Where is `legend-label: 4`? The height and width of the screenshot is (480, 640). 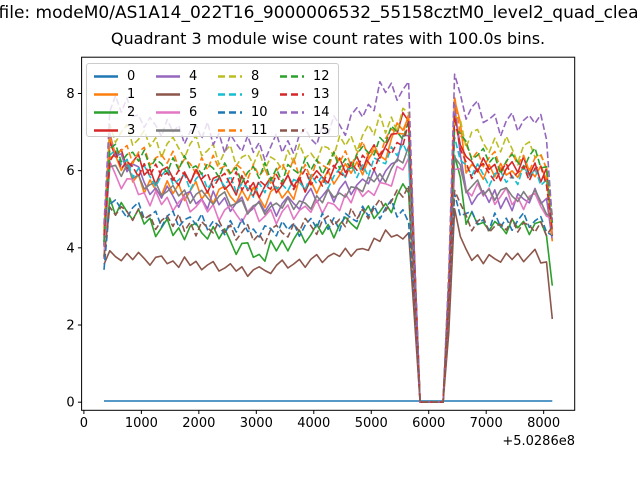
legend-label: 4 is located at coordinates (193, 76).